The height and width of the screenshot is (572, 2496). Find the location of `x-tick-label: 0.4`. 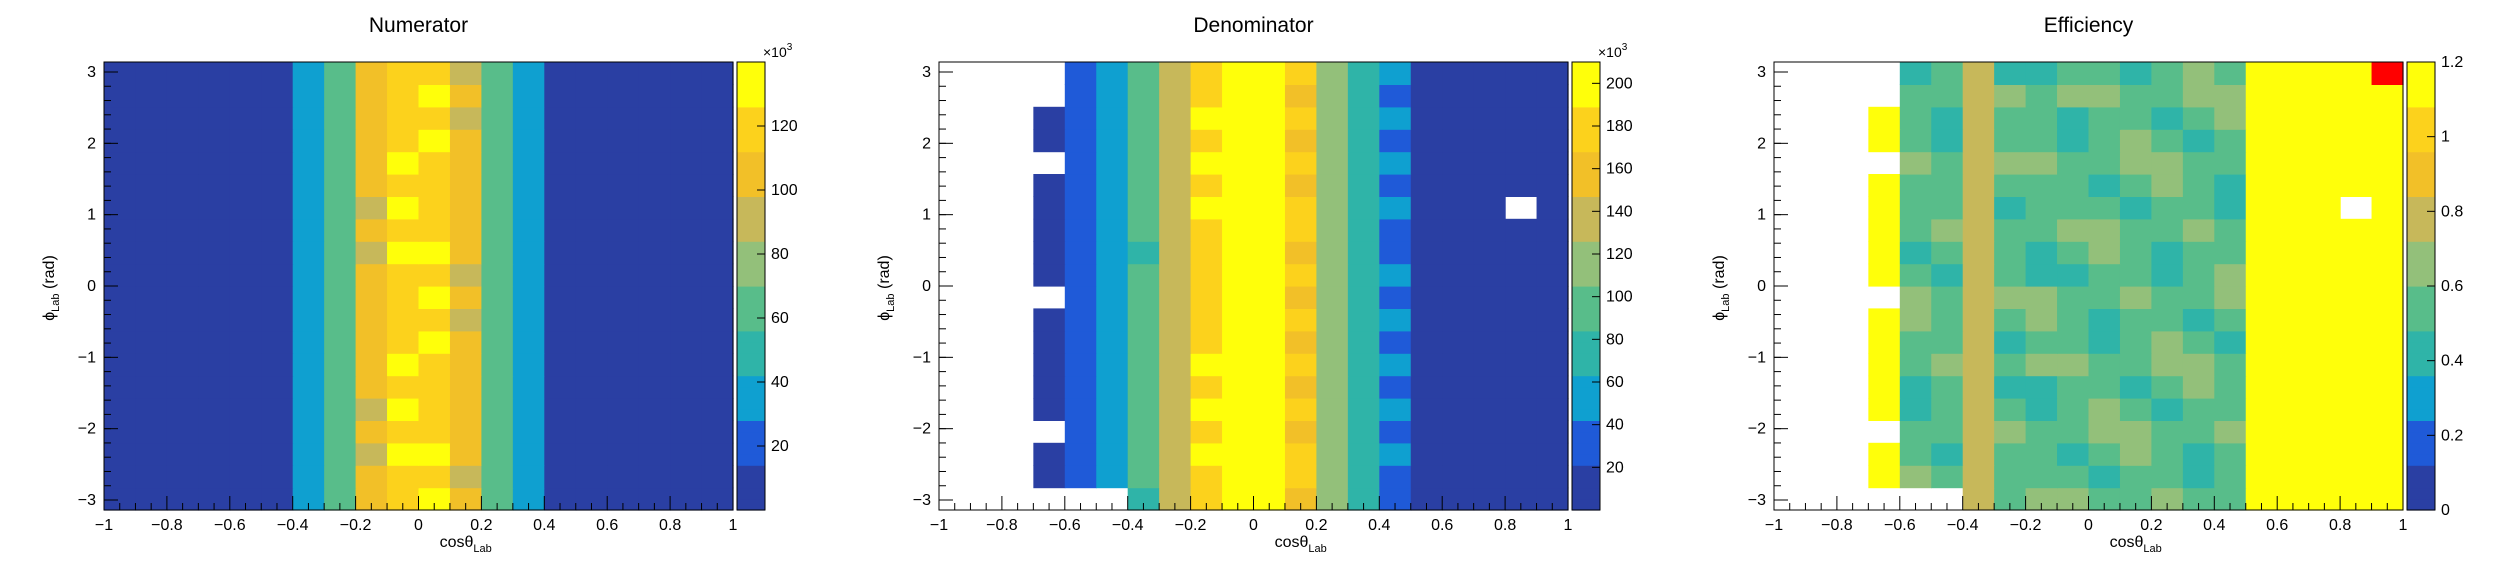

x-tick-label: 0.4 is located at coordinates (544, 525).